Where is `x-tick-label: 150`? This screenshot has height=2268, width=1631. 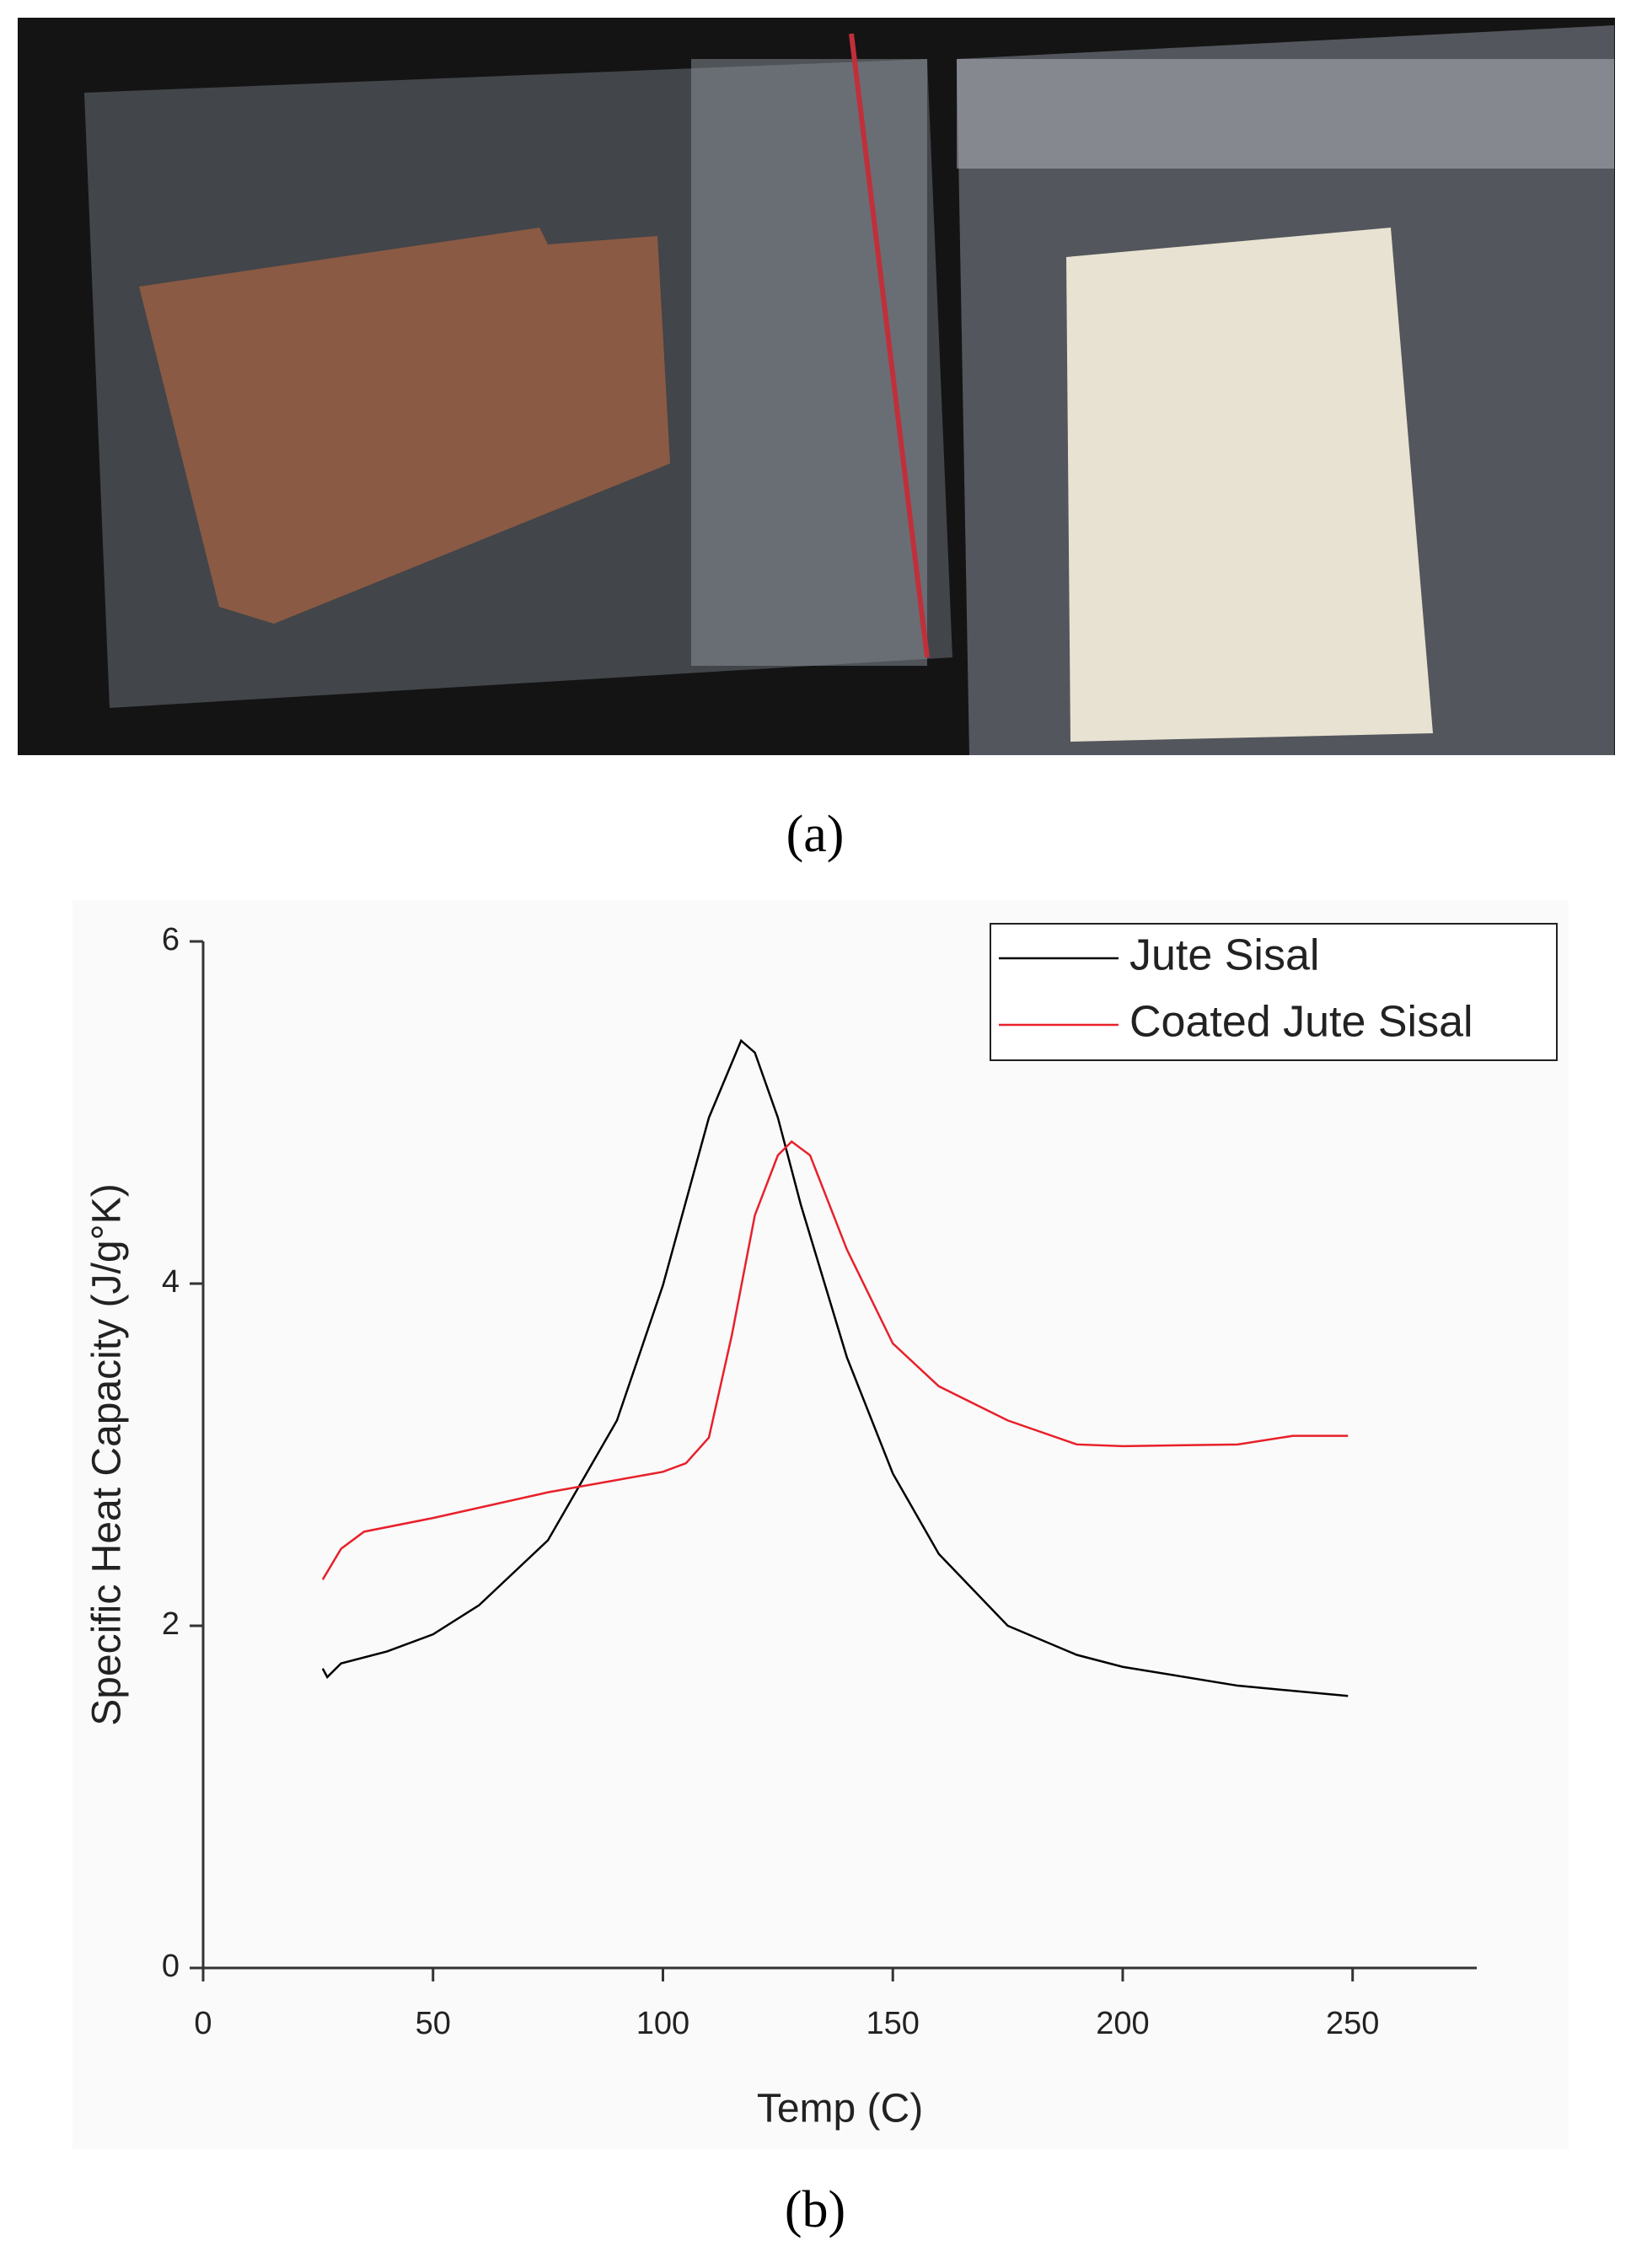 x-tick-label: 150 is located at coordinates (893, 2023).